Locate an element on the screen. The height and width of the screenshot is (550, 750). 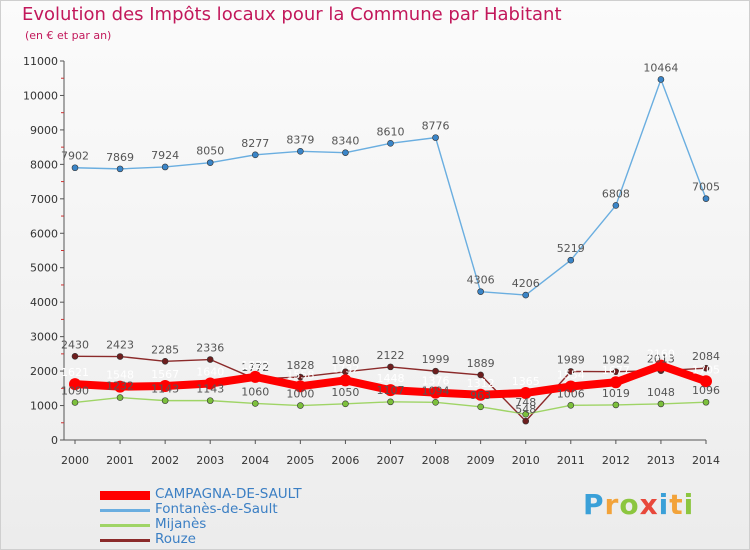
data-label: 1554 is located at coordinates (571, 374).